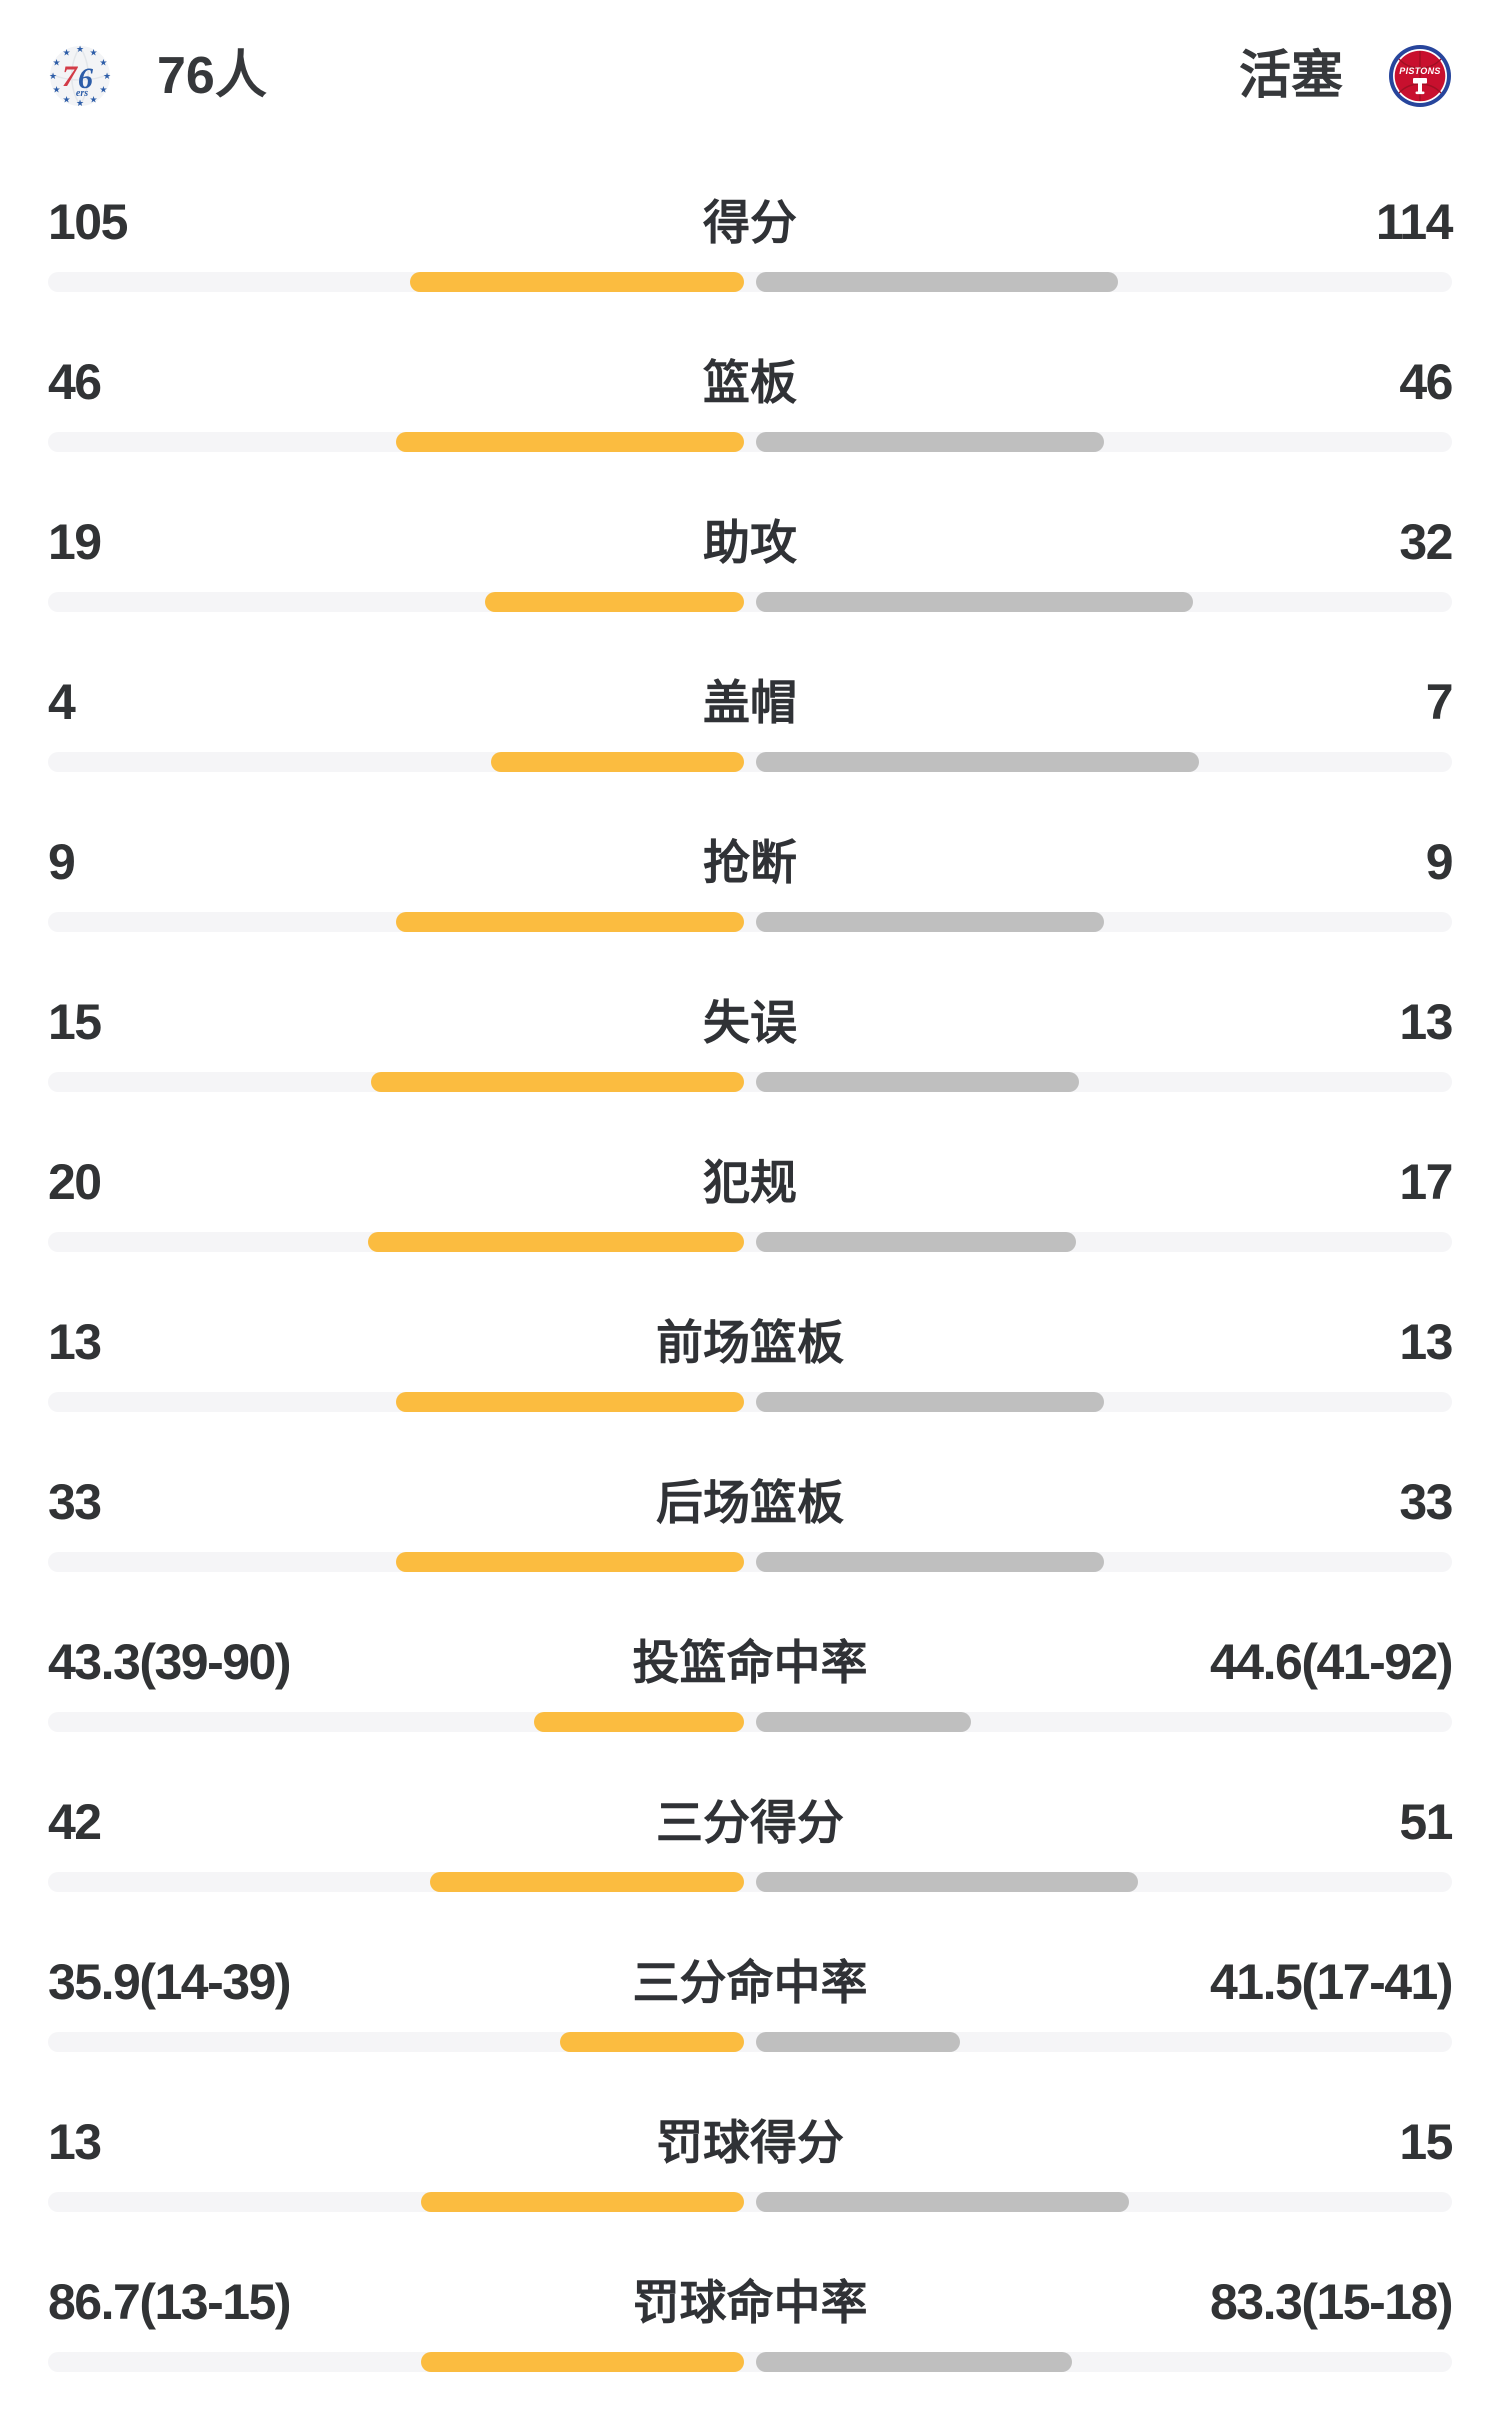  I want to click on stat-value-right: 44.6(41-92), so click(1332, 1662).